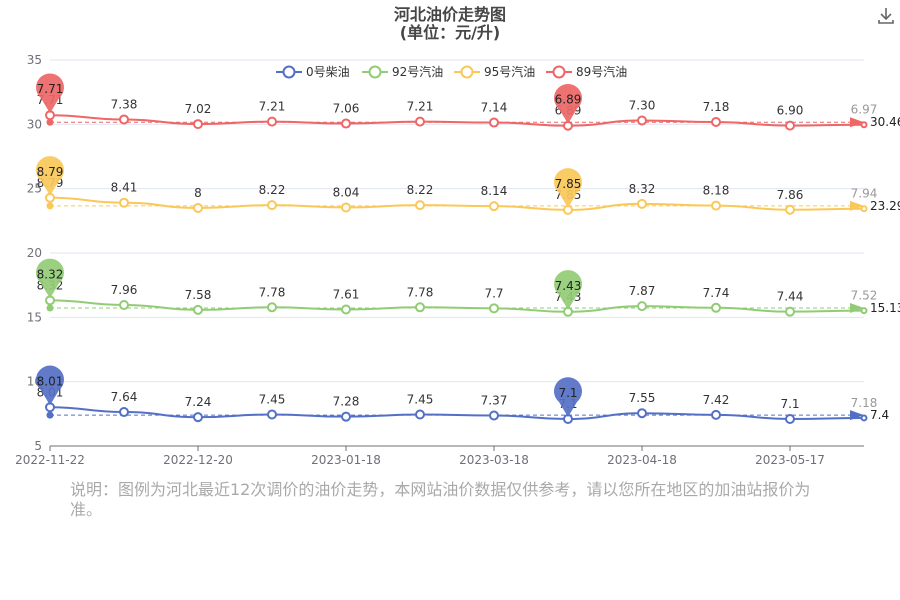 Image resolution: width=900 pixels, height=600 pixels. Describe the element at coordinates (790, 460) in the screenshot. I see `x-tick-label: 2023-05-17` at that location.